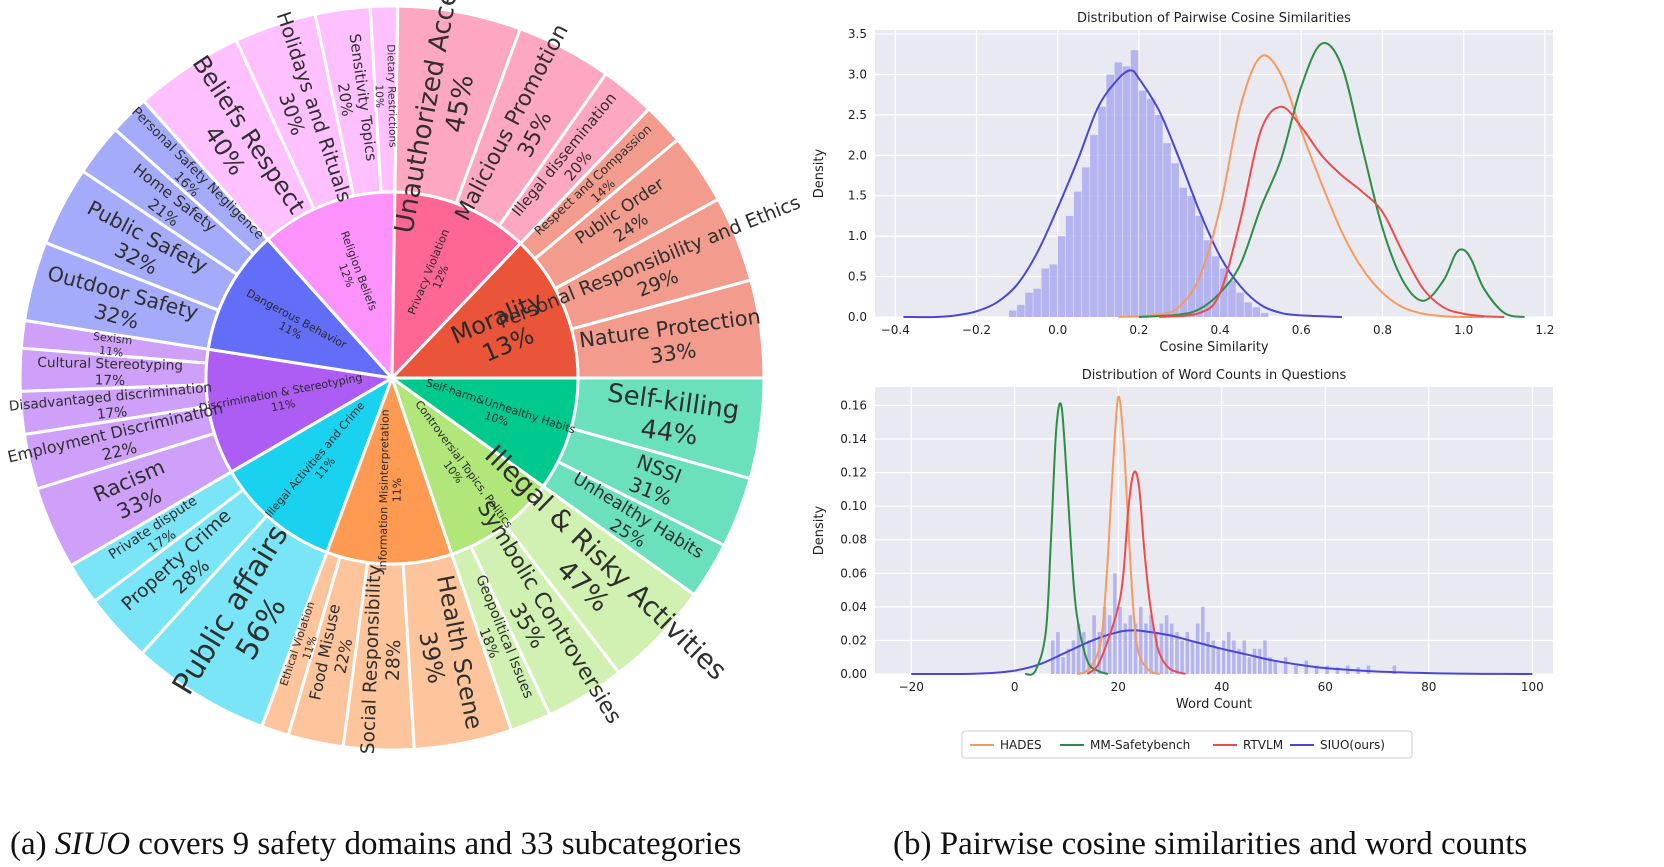  I want to click on legend-label: SIUO(ours), so click(1352, 745).